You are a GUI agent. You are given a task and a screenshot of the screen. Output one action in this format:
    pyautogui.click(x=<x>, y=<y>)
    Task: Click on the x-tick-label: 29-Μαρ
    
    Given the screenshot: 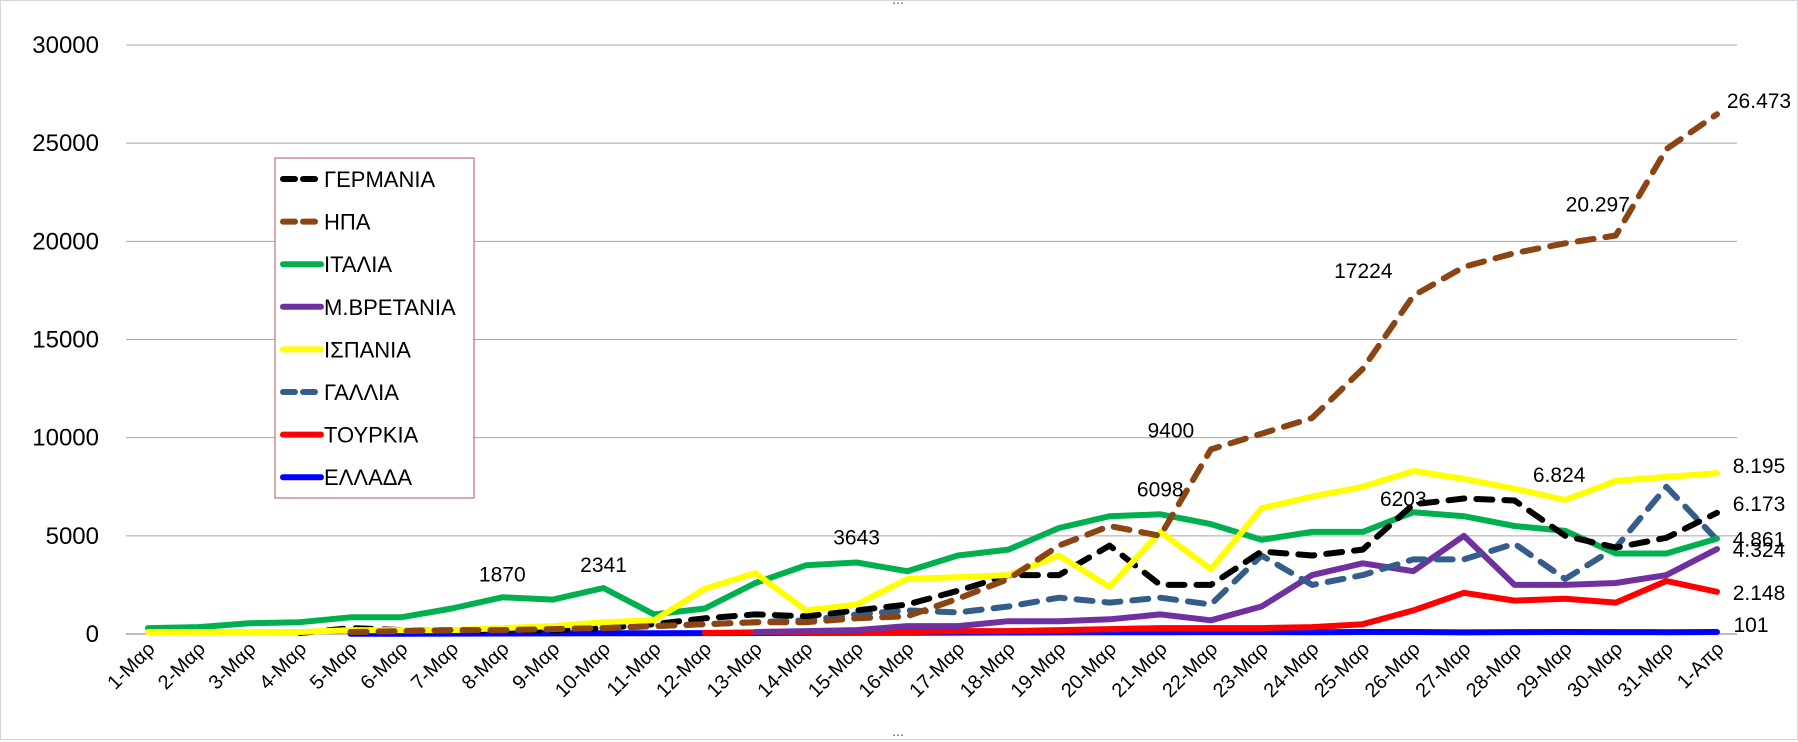 What is the action you would take?
    pyautogui.click(x=1545, y=670)
    